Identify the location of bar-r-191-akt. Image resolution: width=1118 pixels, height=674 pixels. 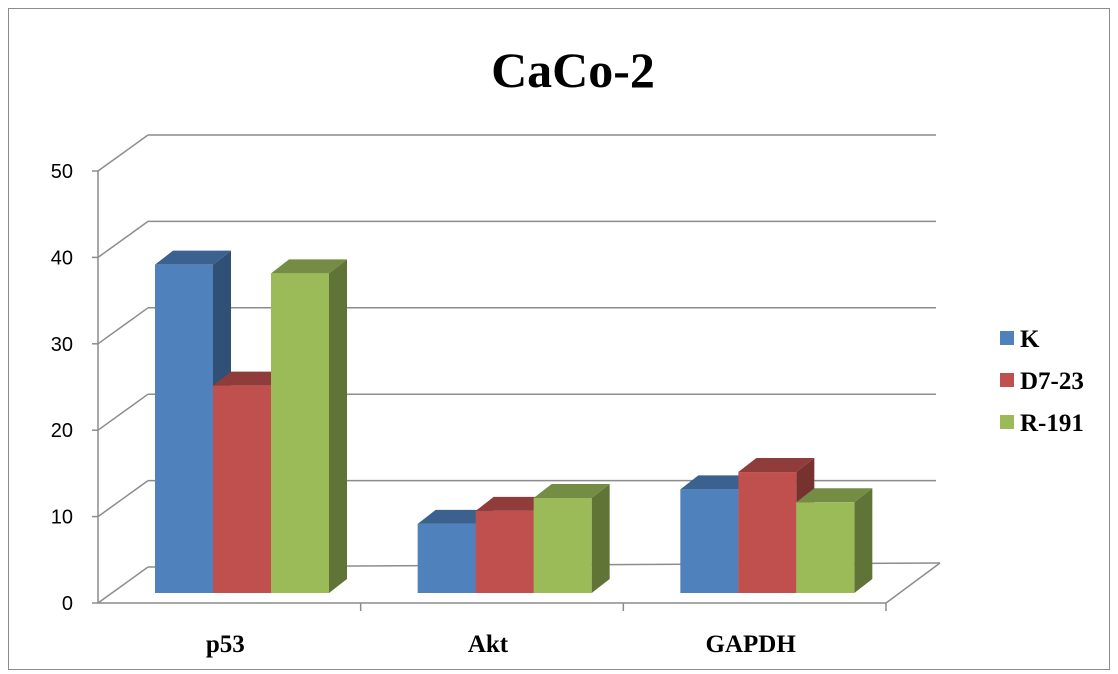
(571, 538).